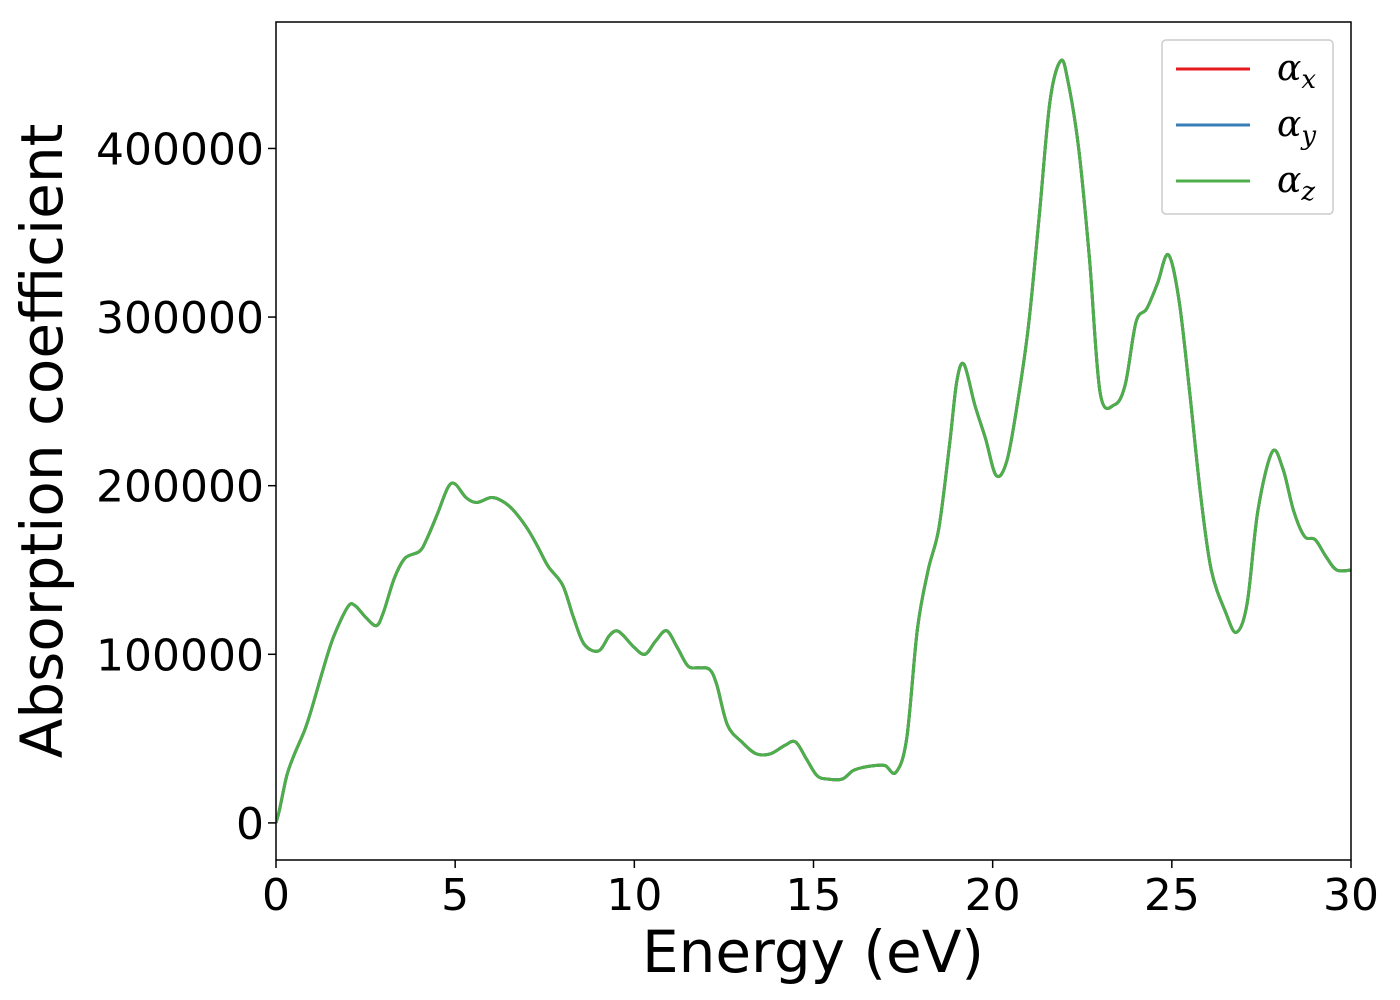  Describe the element at coordinates (1296, 183) in the screenshot. I see `legend-label-z: αz` at that location.